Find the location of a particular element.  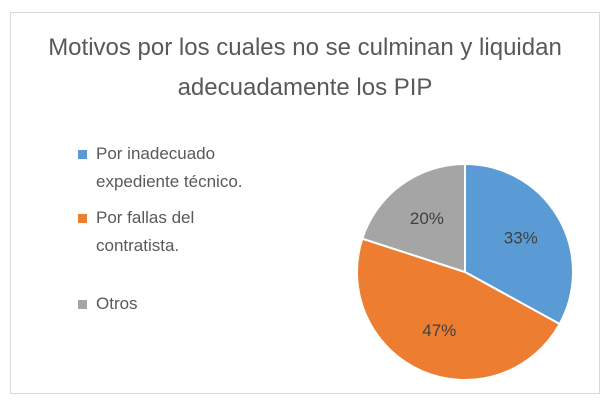

data-label: 47% is located at coordinates (439, 330).